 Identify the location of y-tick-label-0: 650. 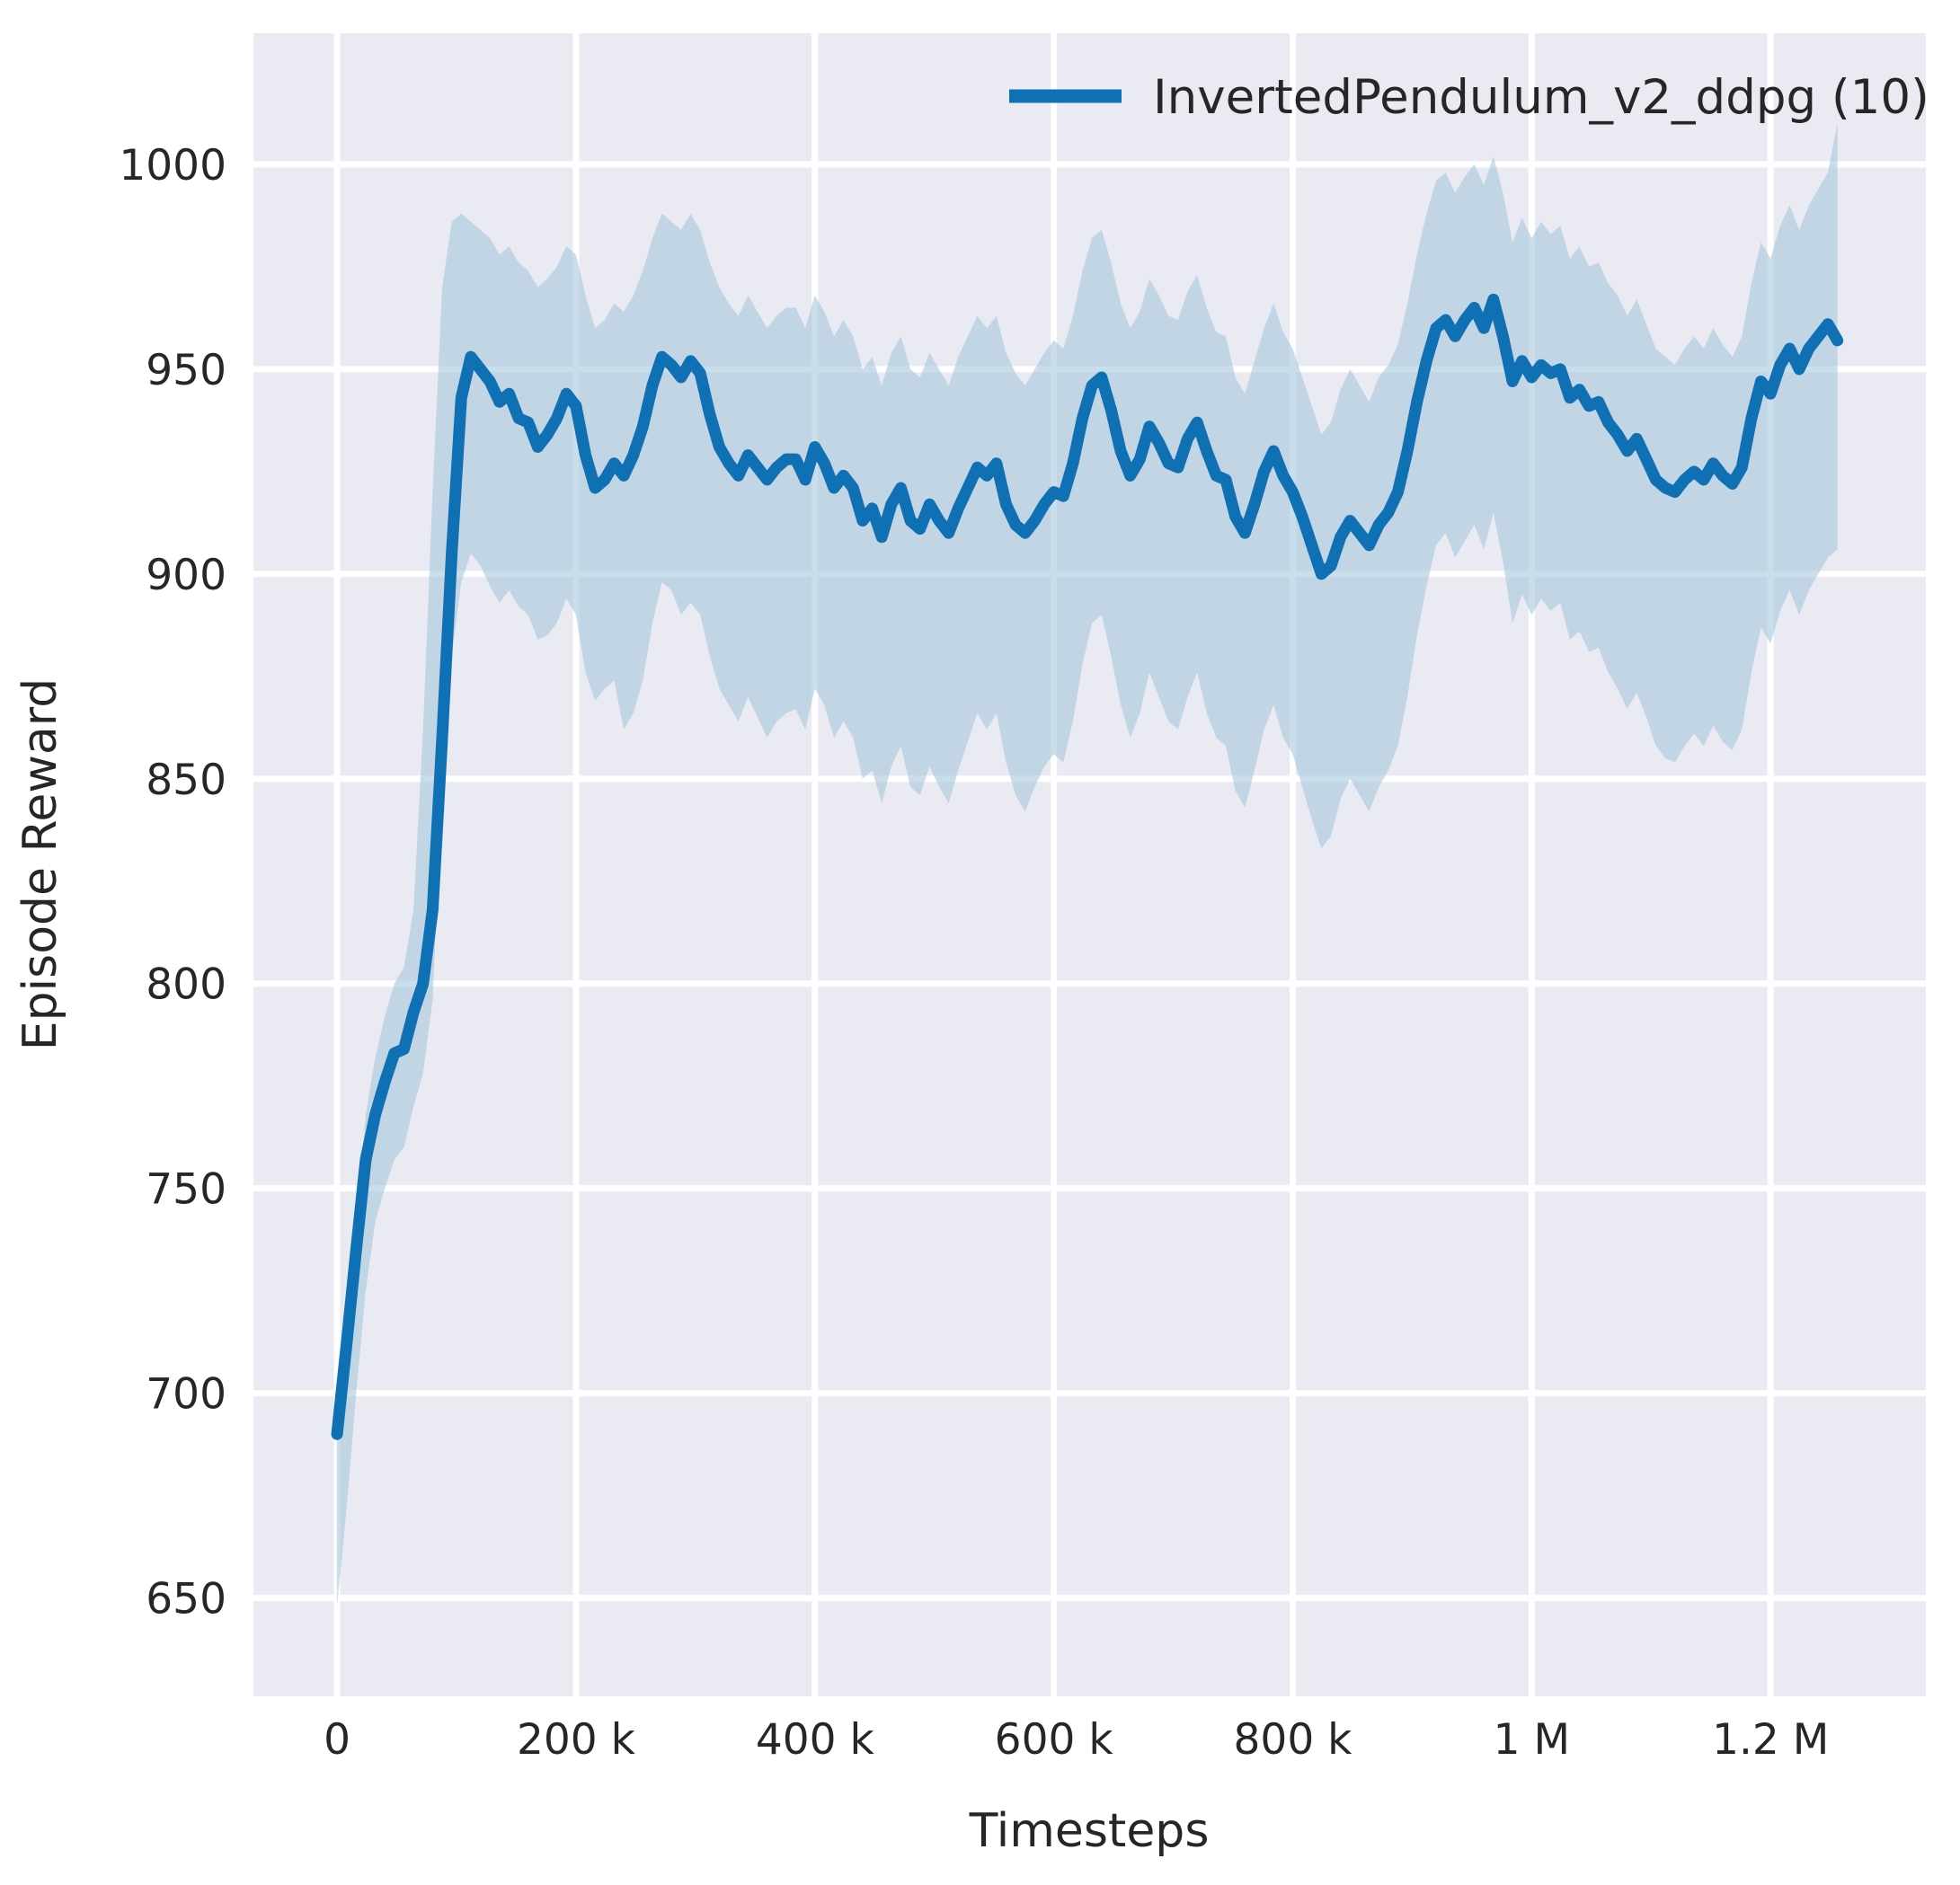
(186, 1599).